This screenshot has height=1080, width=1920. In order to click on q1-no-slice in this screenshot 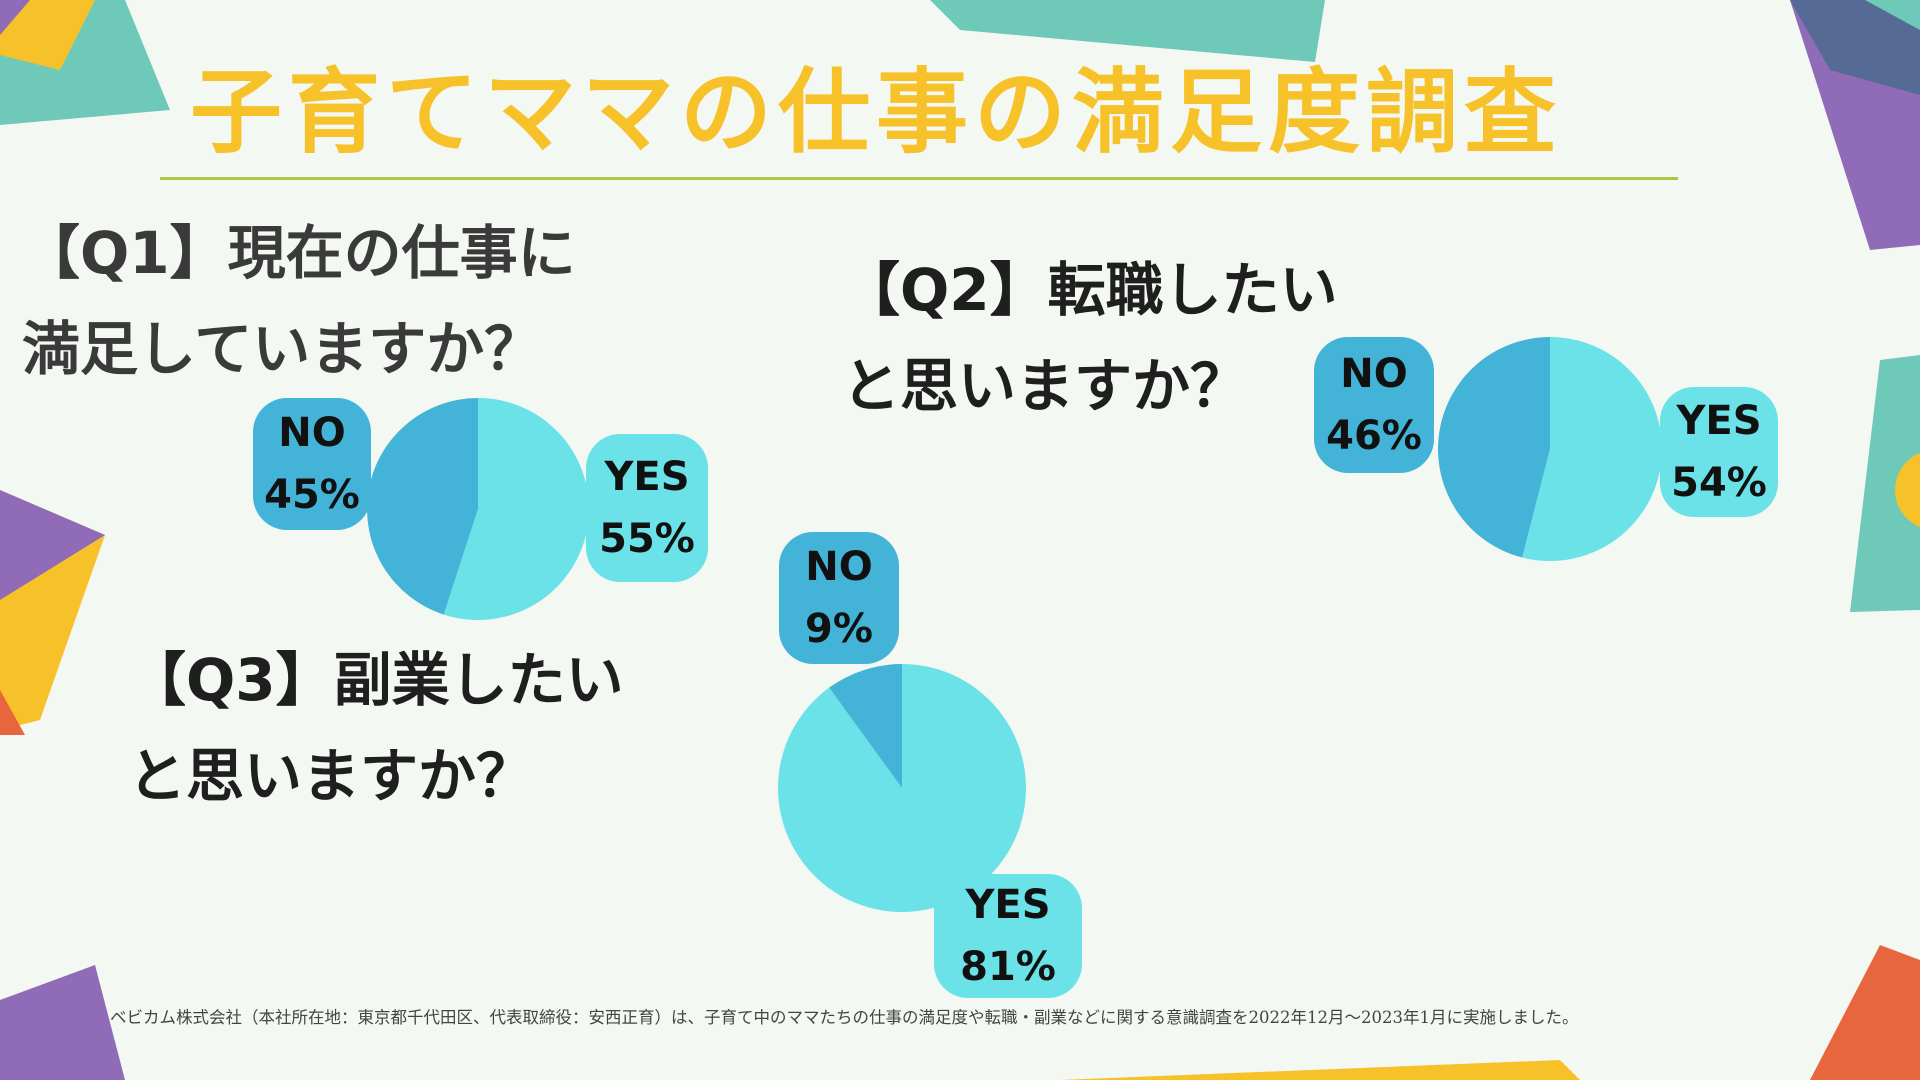, I will do `click(422, 506)`.